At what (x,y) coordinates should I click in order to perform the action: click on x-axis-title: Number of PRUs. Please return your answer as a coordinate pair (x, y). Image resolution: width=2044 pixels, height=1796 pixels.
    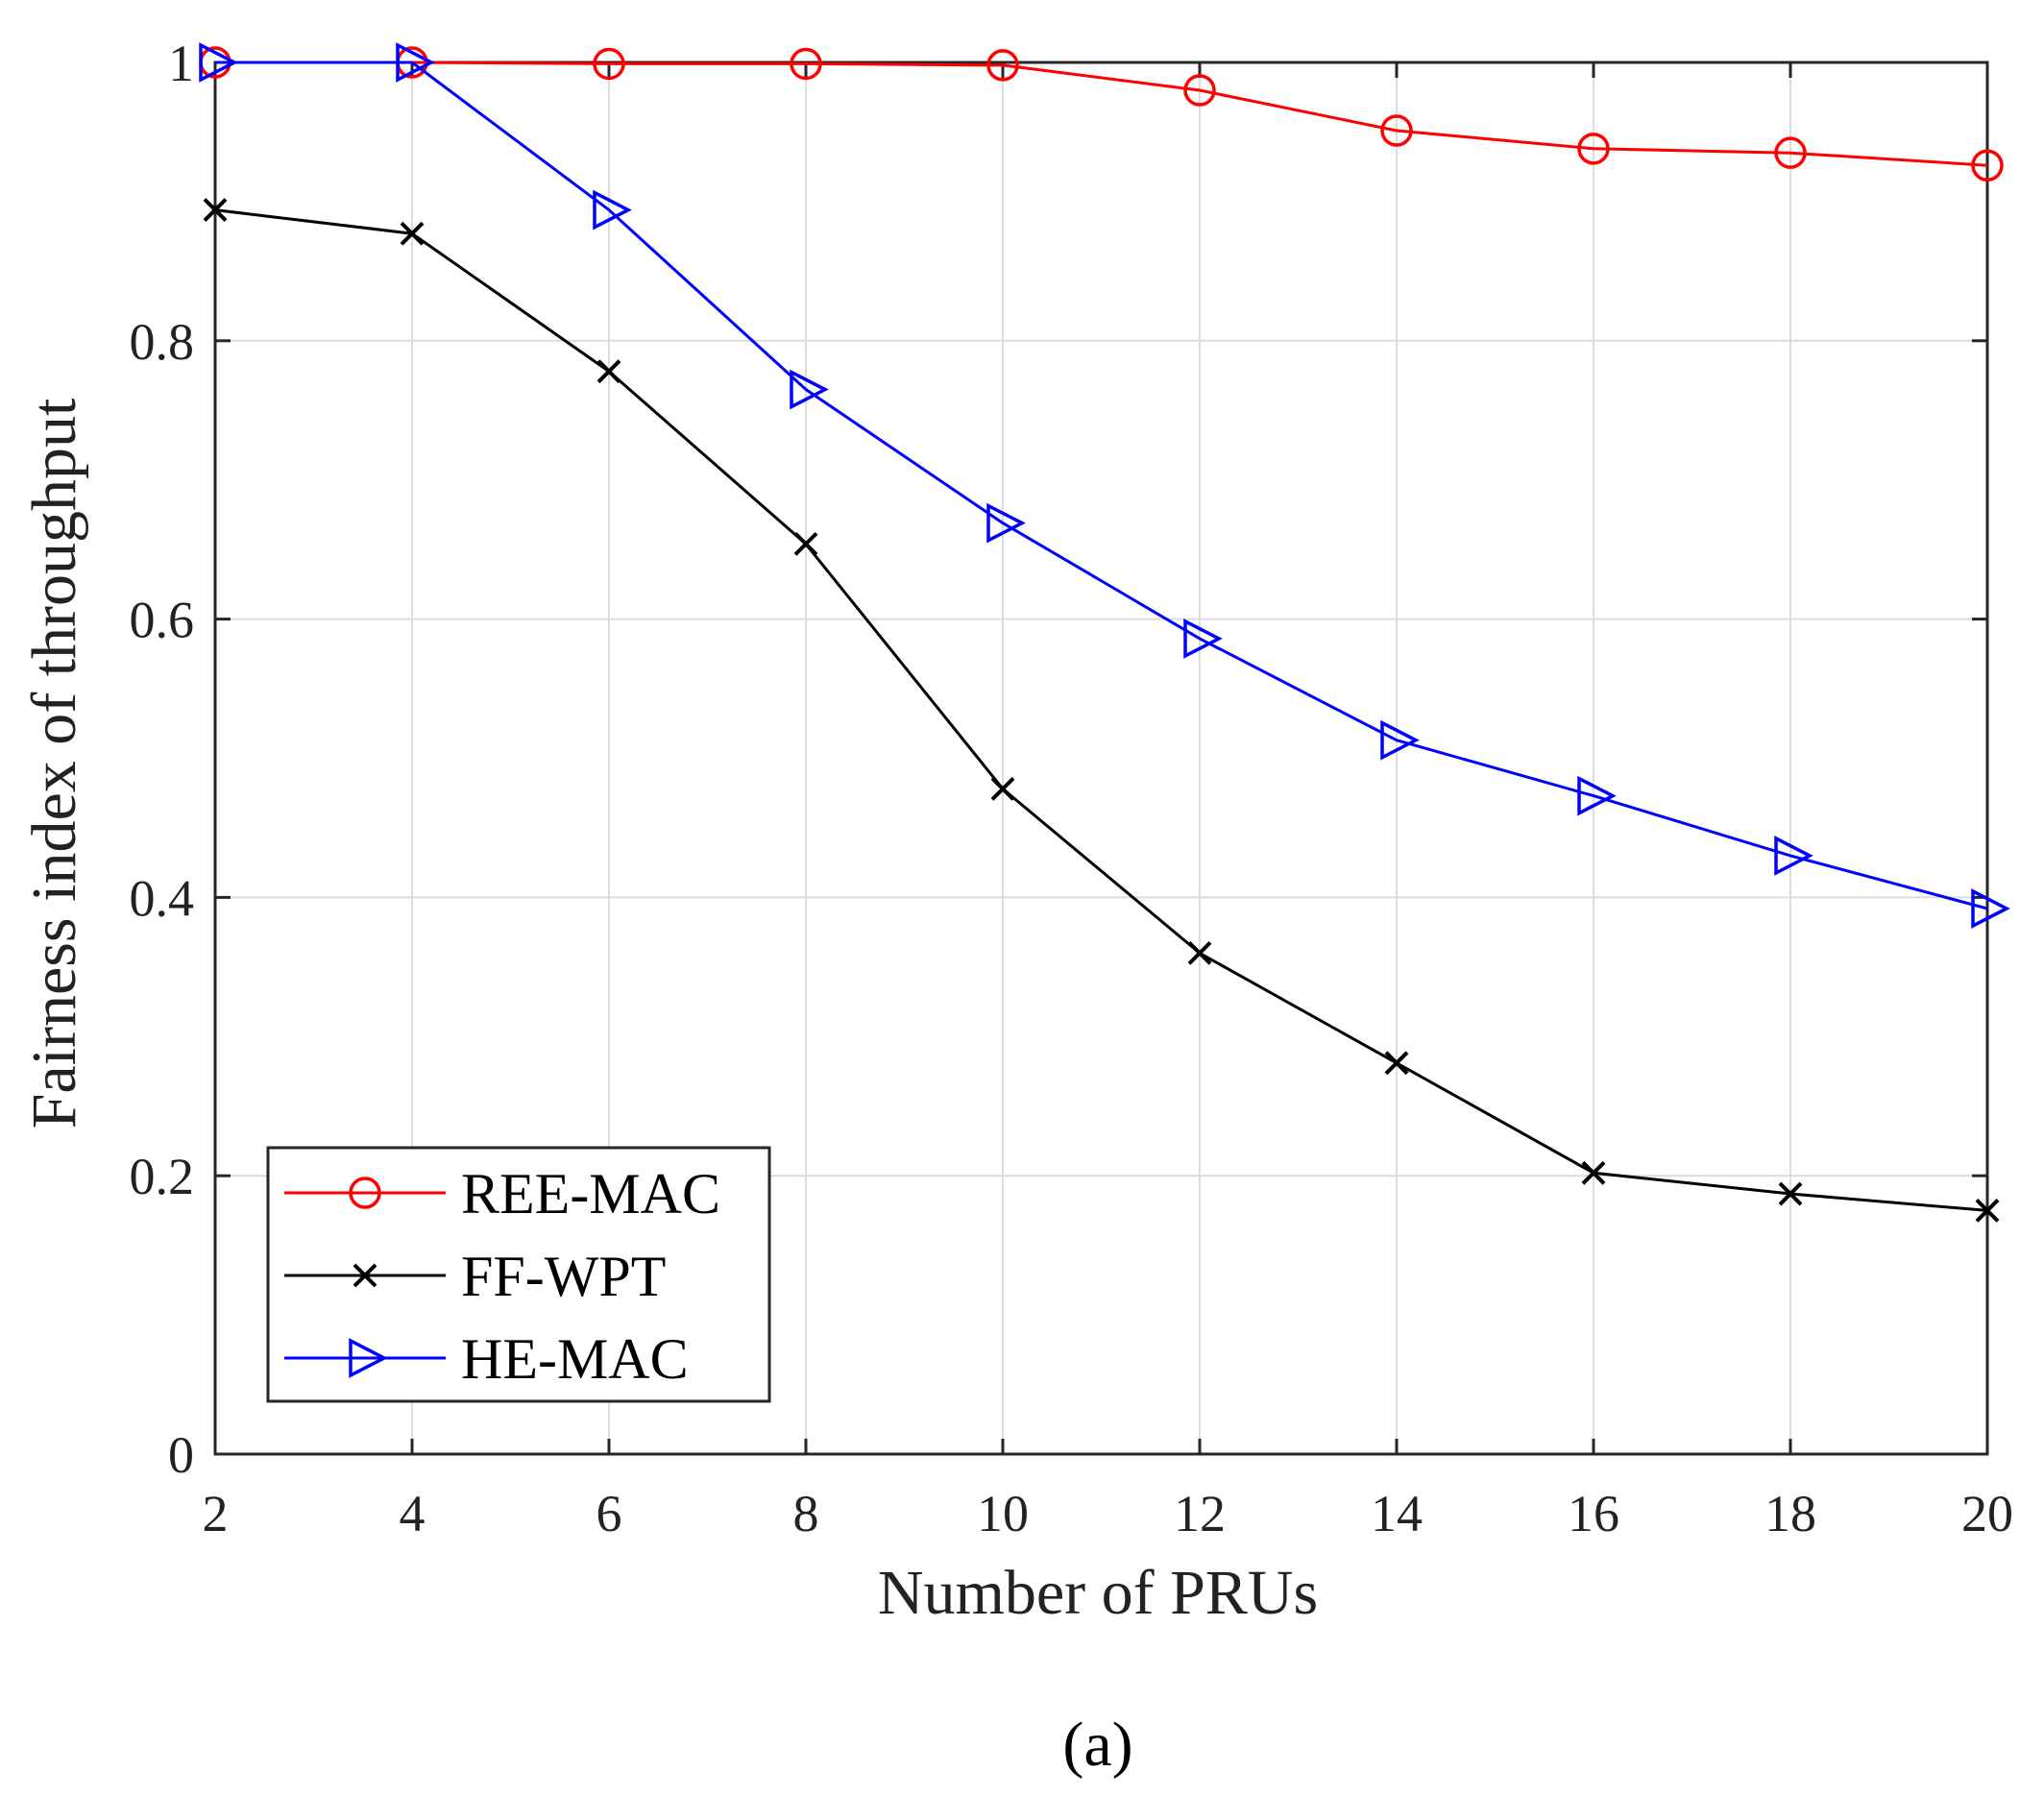
    Looking at the image, I should click on (1098, 1593).